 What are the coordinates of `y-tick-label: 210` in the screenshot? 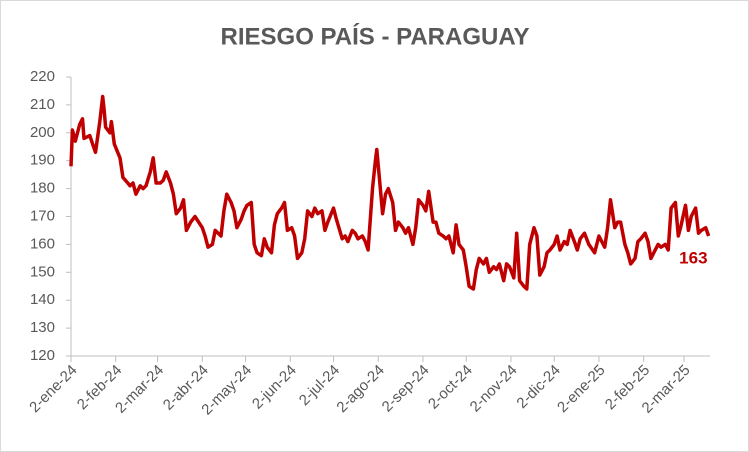 It's located at (42, 104).